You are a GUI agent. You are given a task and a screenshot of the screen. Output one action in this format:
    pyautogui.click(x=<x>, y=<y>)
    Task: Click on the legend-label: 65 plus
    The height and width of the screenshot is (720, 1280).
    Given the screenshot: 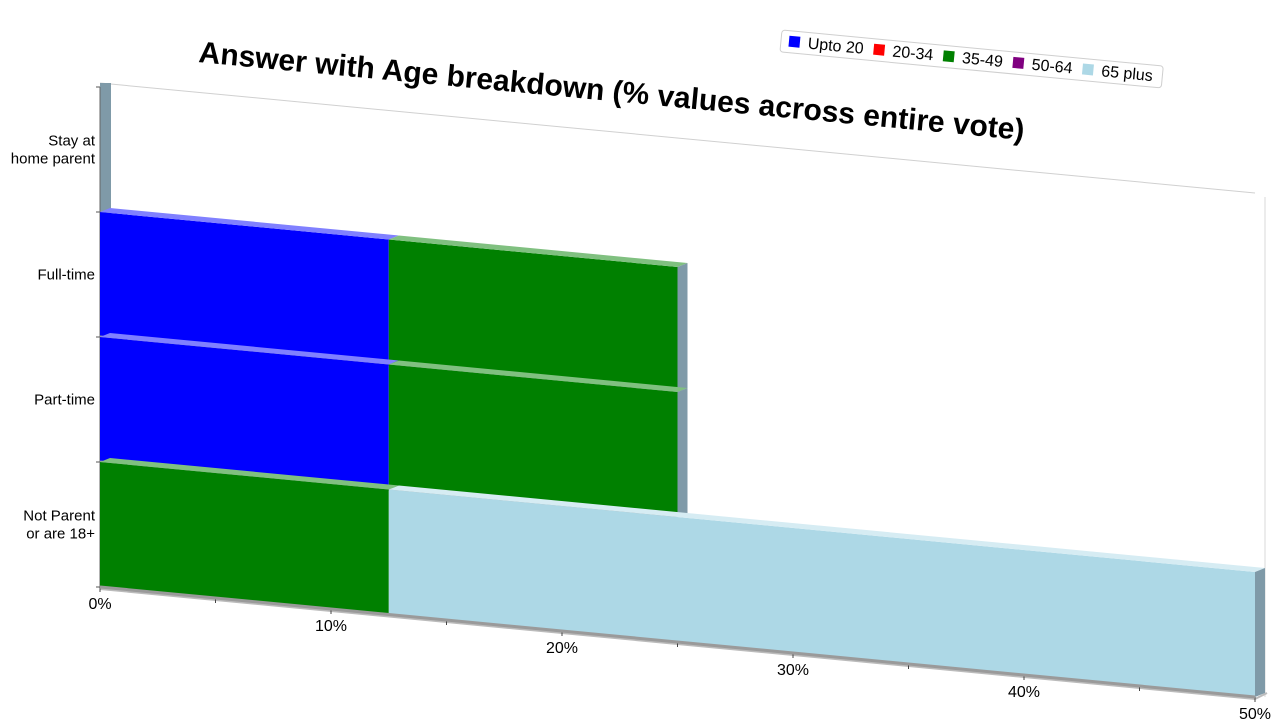 What is the action you would take?
    pyautogui.click(x=1127, y=74)
    